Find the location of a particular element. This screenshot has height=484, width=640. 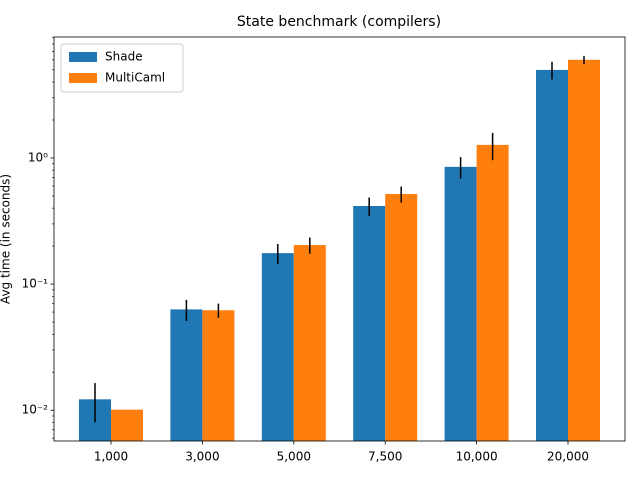

x-tick-label: 7,500 is located at coordinates (385, 457).